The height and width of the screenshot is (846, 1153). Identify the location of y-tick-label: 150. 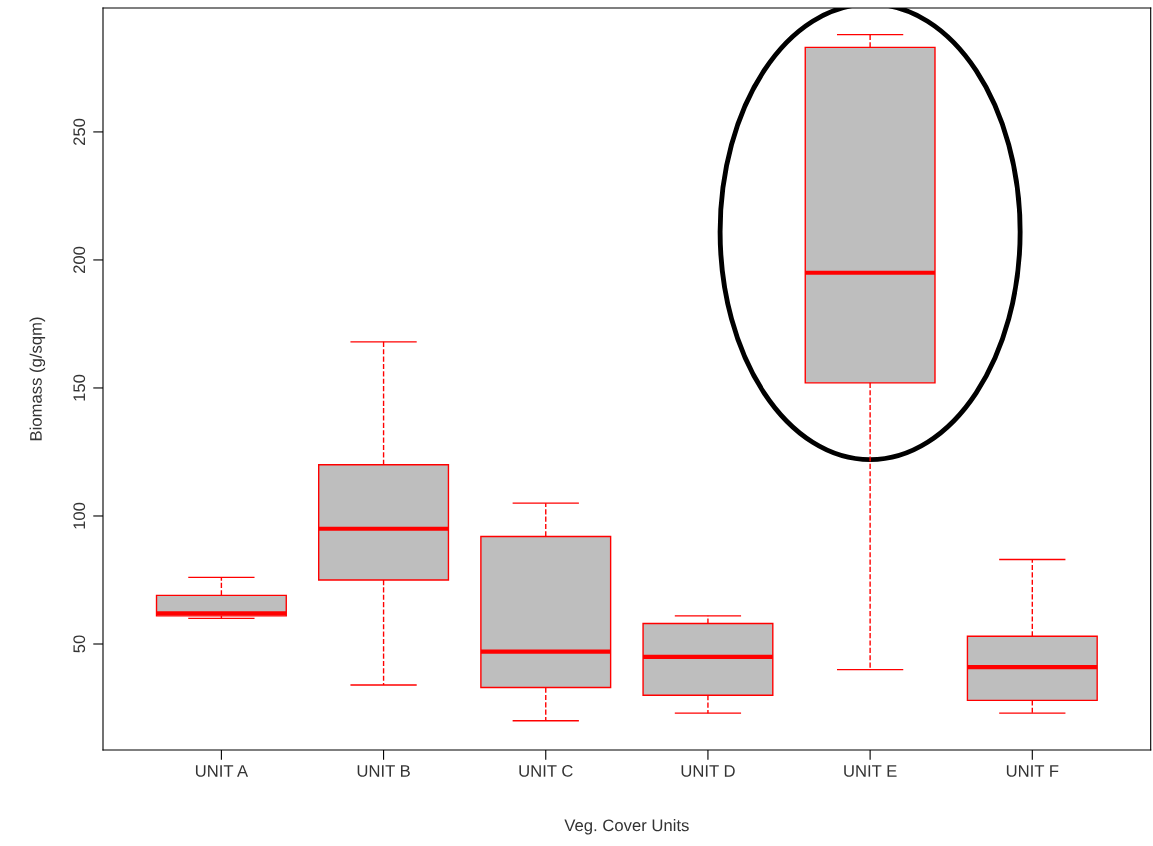
(79, 387).